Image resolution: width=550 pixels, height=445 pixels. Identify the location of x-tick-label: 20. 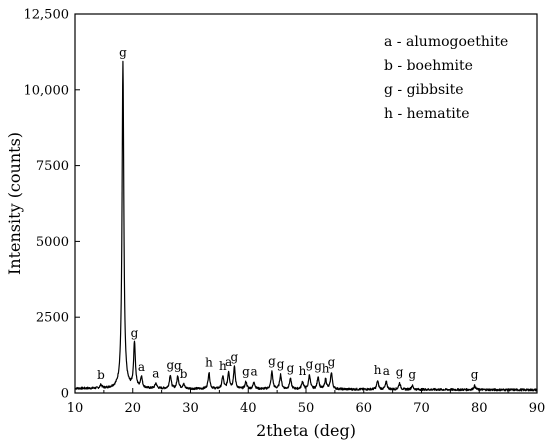
(132, 408).